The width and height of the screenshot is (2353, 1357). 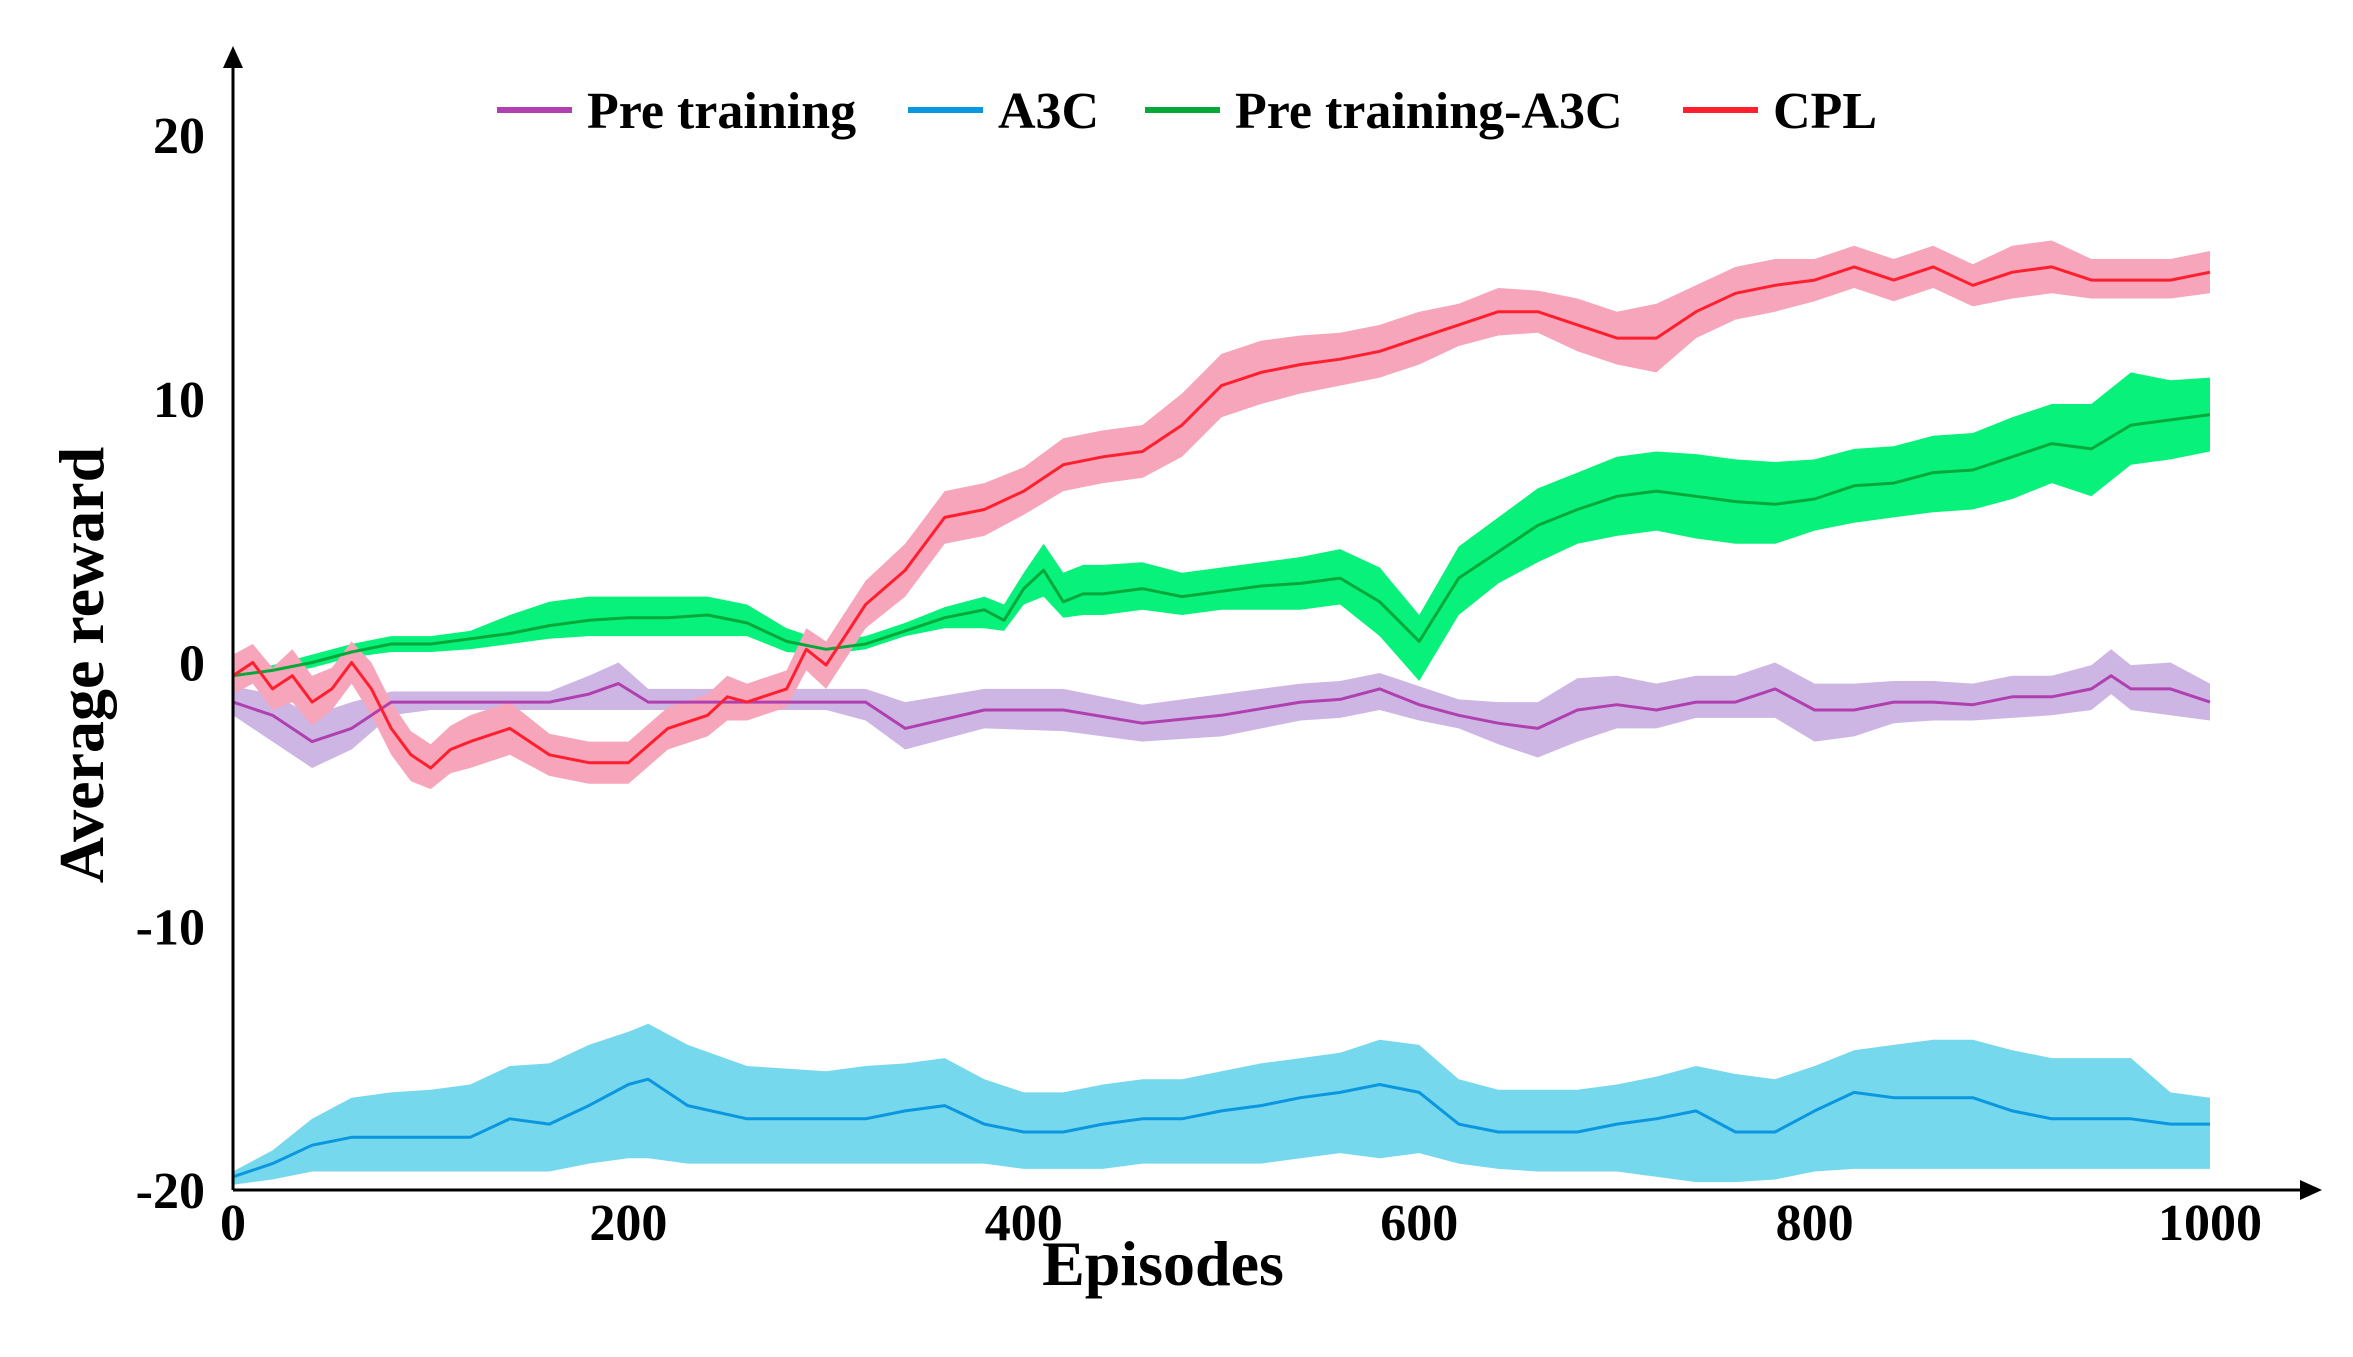 I want to click on x-tick-label: 800, so click(x=1815, y=1223).